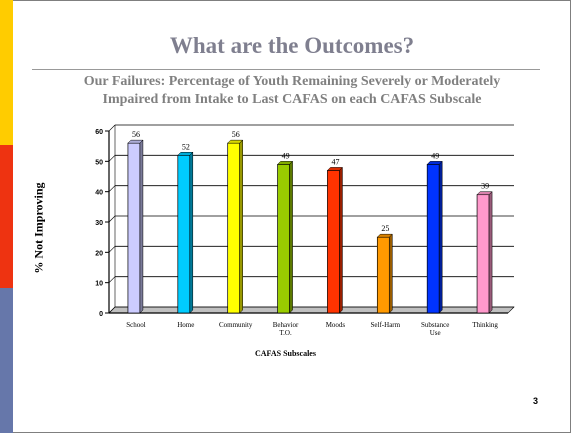  Describe the element at coordinates (386, 325) in the screenshot. I see `x-tick-label: Self-Harm` at that location.